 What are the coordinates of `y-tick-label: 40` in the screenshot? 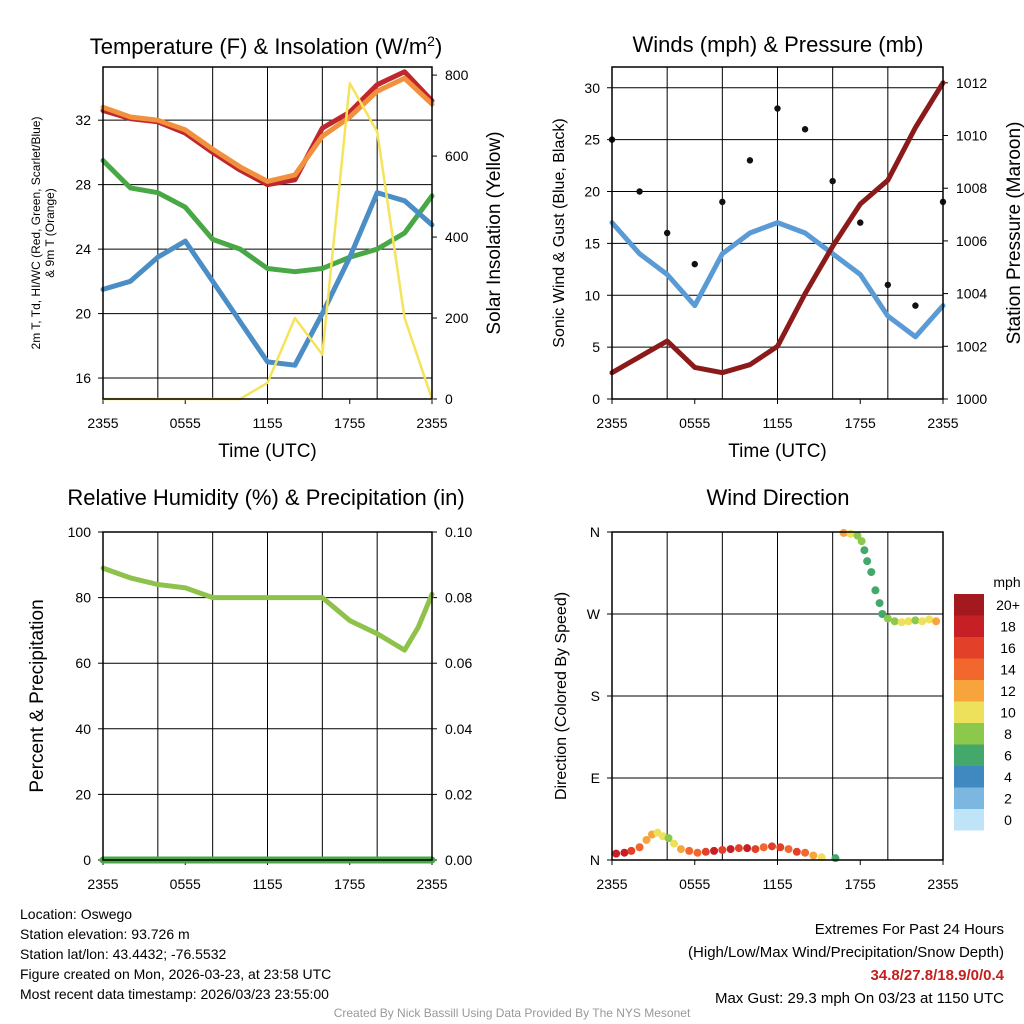 It's located at (83, 729).